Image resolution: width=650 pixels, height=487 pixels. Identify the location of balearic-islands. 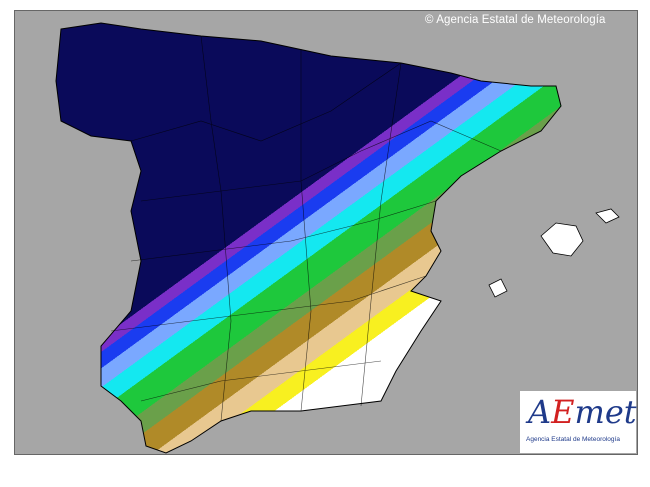
(554, 253).